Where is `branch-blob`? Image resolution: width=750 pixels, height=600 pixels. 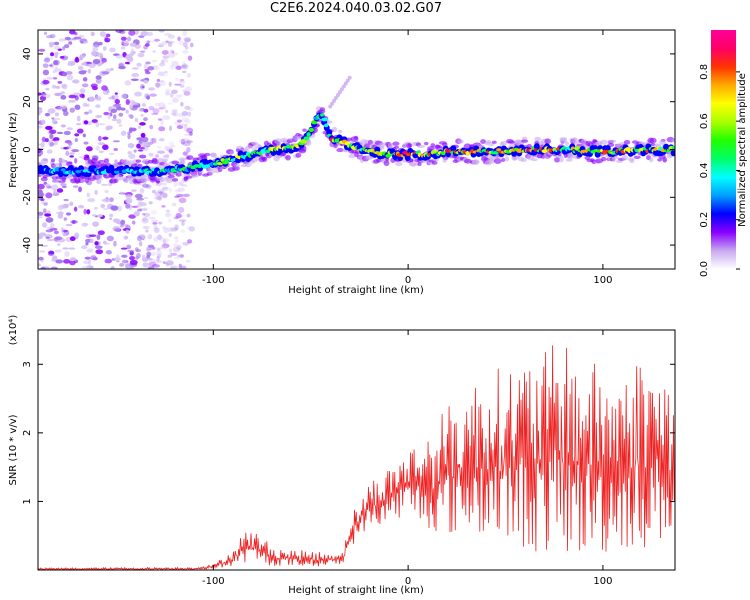 branch-blob is located at coordinates (345, 83).